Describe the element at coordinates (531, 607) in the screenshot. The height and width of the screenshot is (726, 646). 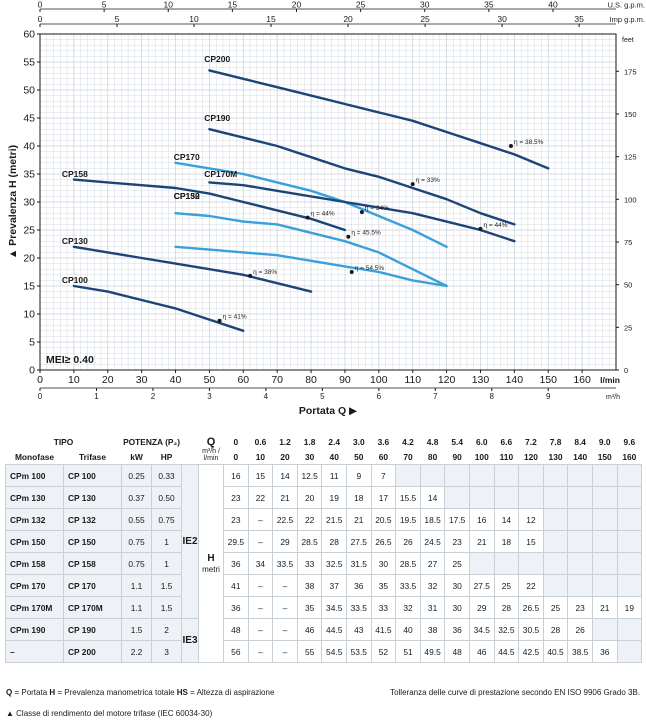
I see `head-value: 26.5` at that location.